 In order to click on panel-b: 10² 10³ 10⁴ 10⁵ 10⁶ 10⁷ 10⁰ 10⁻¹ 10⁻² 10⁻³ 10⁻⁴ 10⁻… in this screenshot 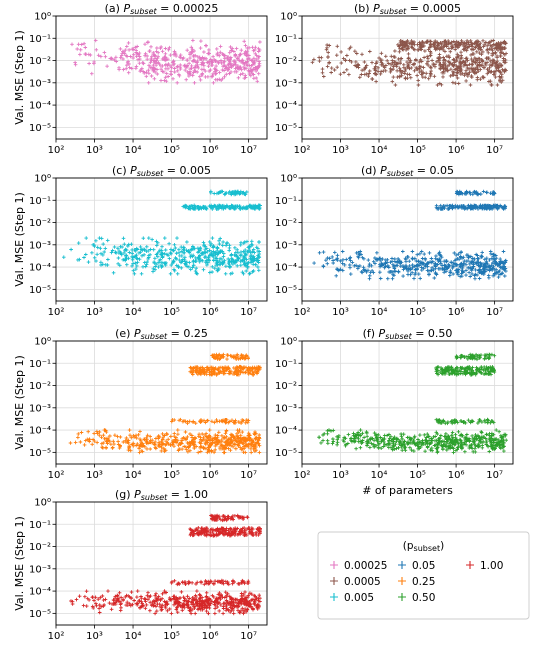, I will do `click(394, 79)`.